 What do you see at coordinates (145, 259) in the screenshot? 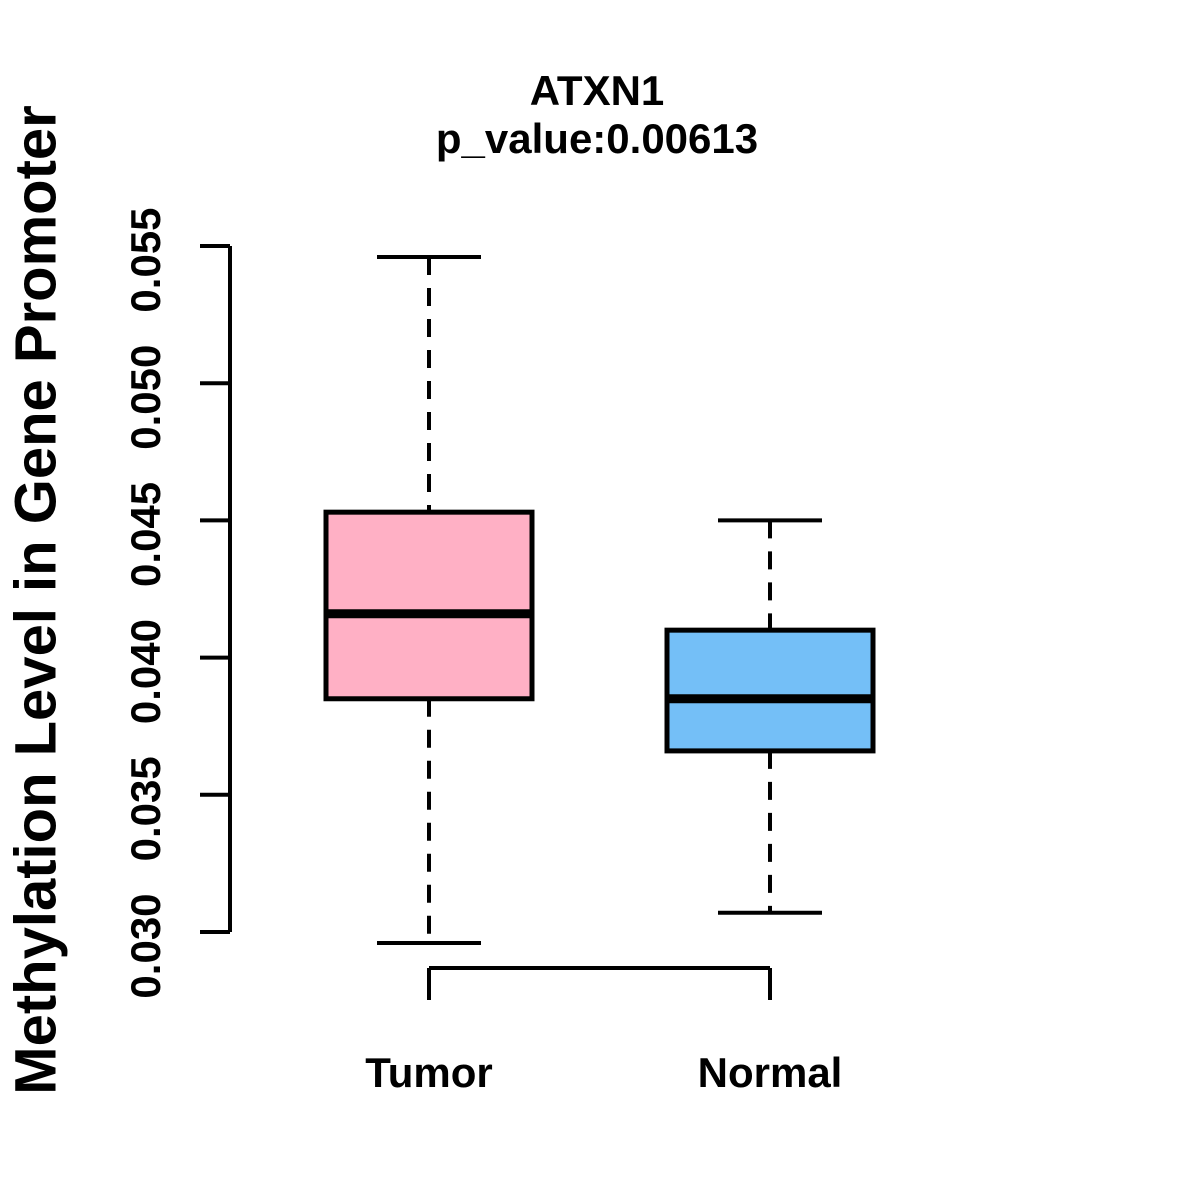
I see `y-axis-tick-label: 0.055` at bounding box center [145, 259].